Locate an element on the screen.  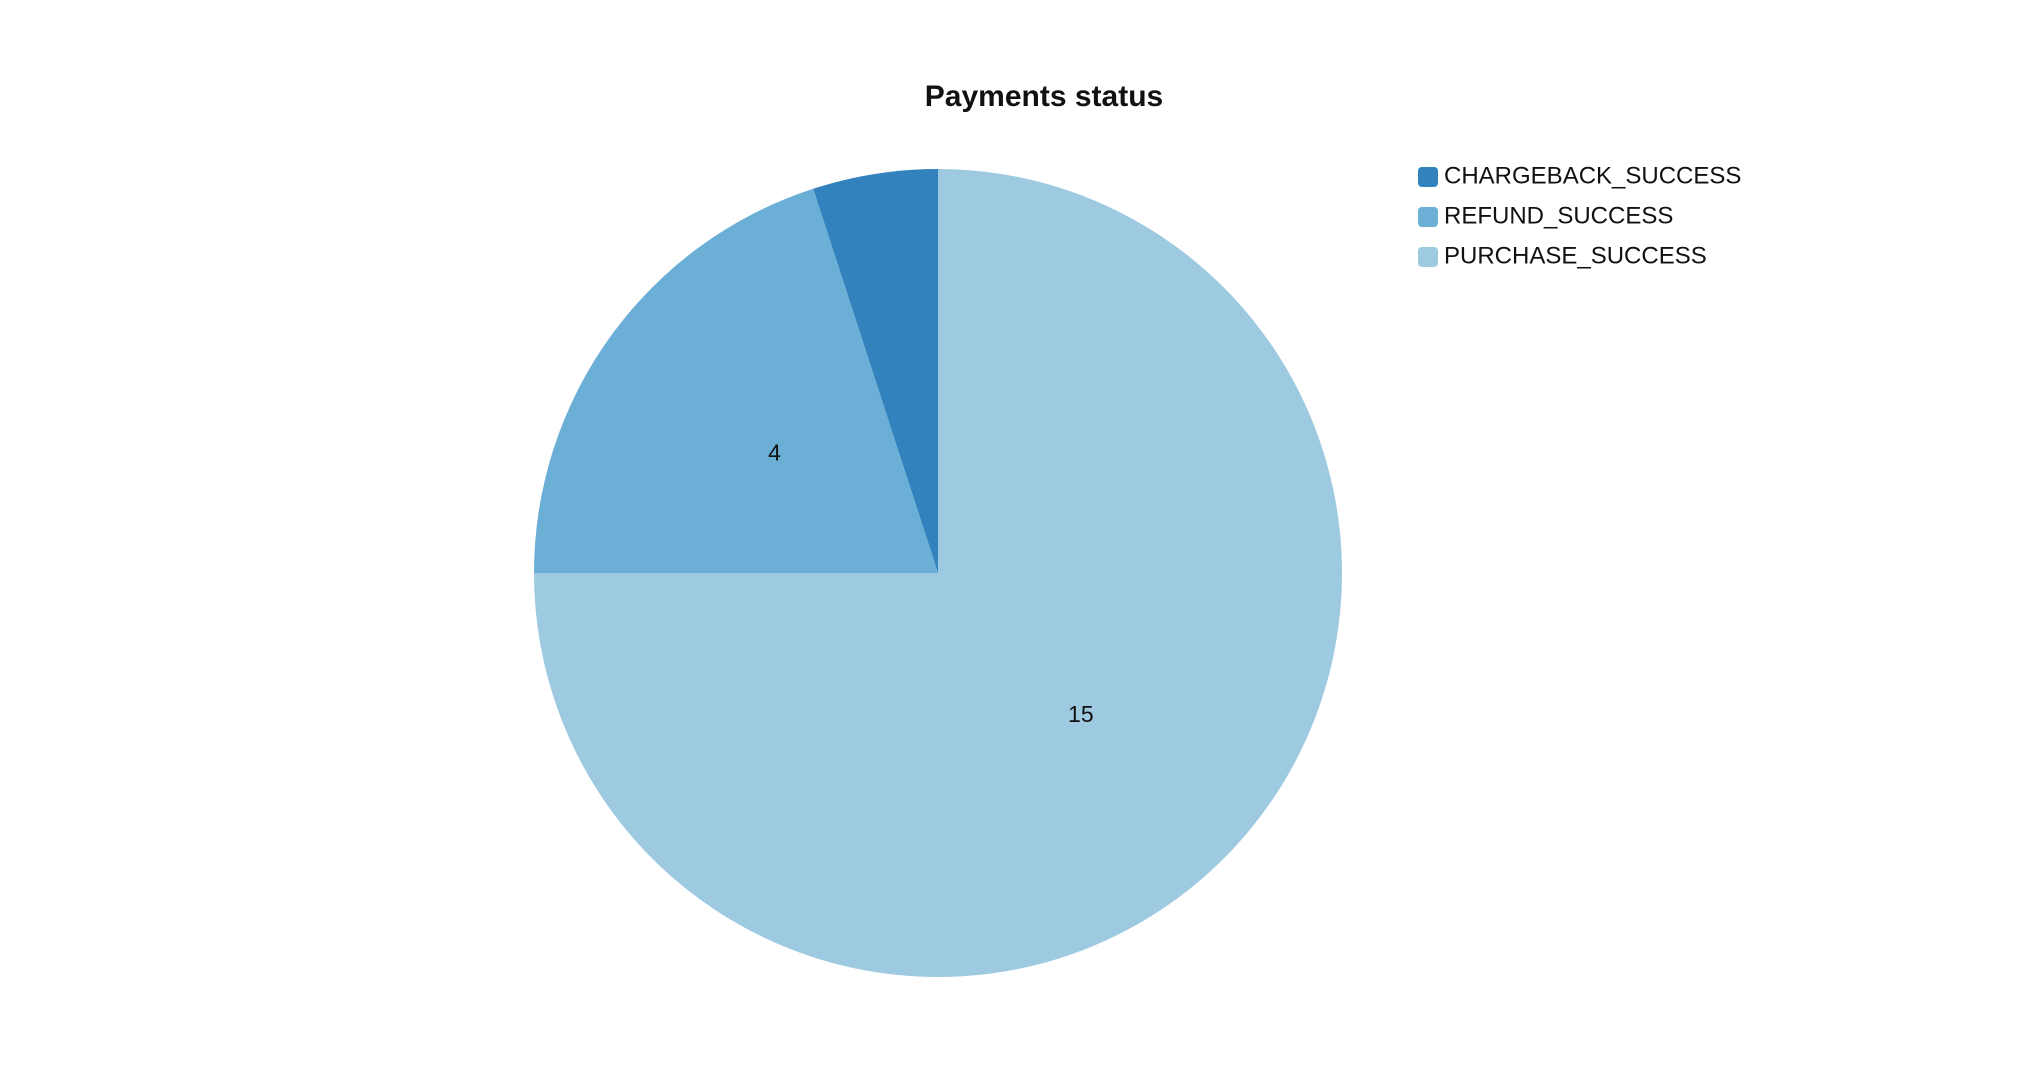
legend-item-chargeback-success: CHARGEBACK_SUCCESS is located at coordinates (1579, 175).